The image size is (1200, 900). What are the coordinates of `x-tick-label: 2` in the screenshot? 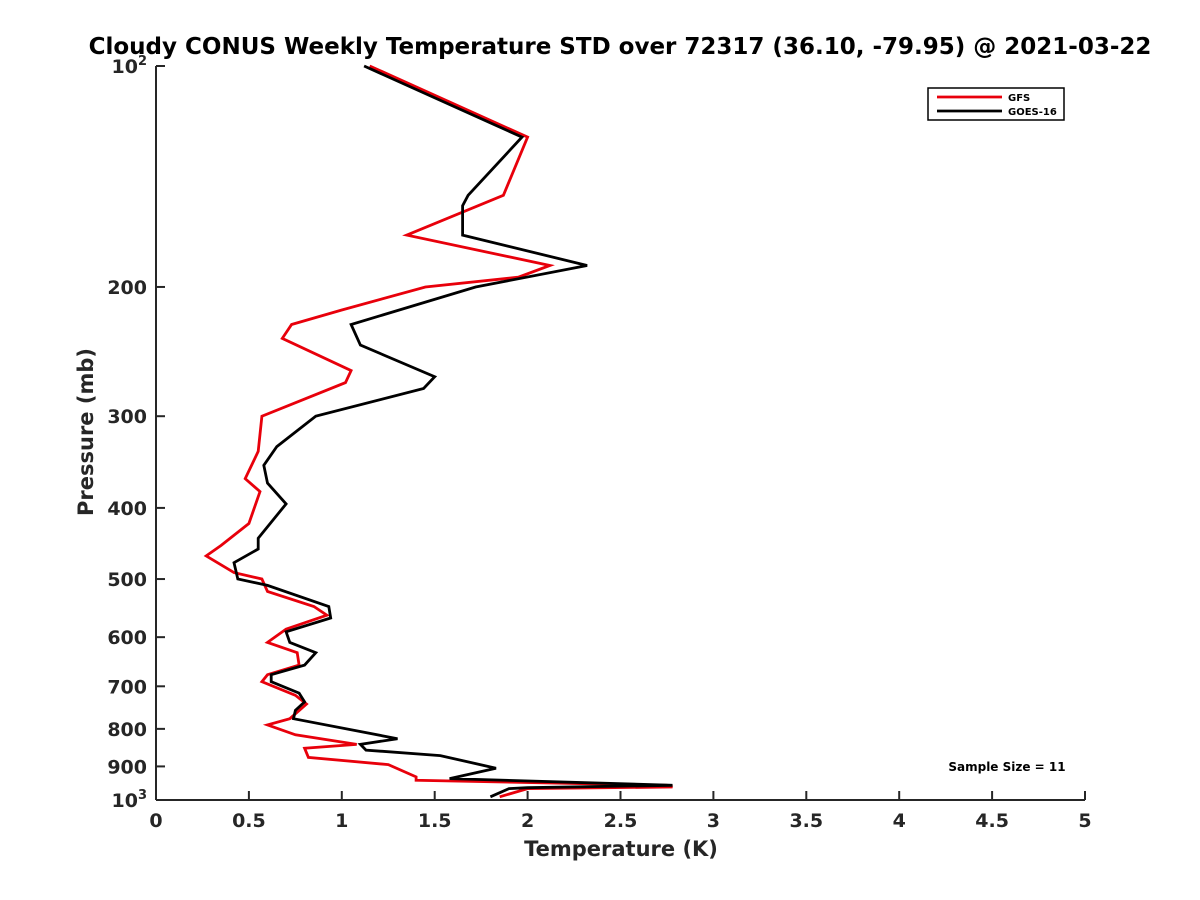 It's located at (527, 821).